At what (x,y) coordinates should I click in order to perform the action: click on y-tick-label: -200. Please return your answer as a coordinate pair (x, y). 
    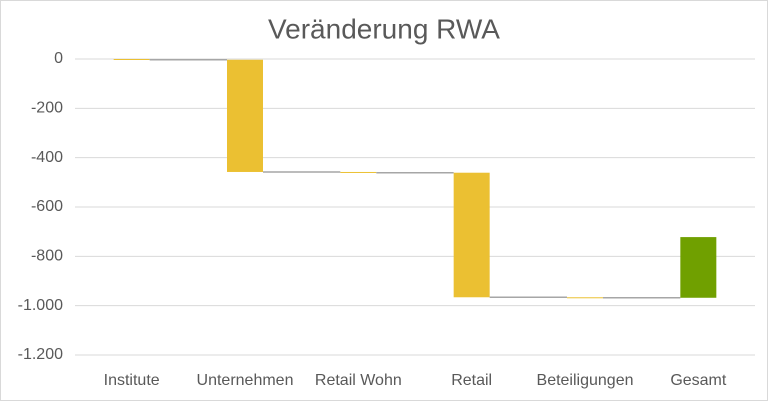
    Looking at the image, I should click on (47, 108).